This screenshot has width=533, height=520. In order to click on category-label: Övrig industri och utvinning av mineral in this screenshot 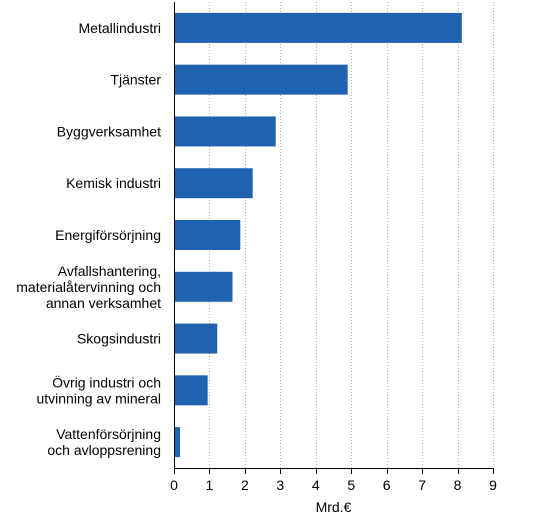, I will do `click(98, 389)`.